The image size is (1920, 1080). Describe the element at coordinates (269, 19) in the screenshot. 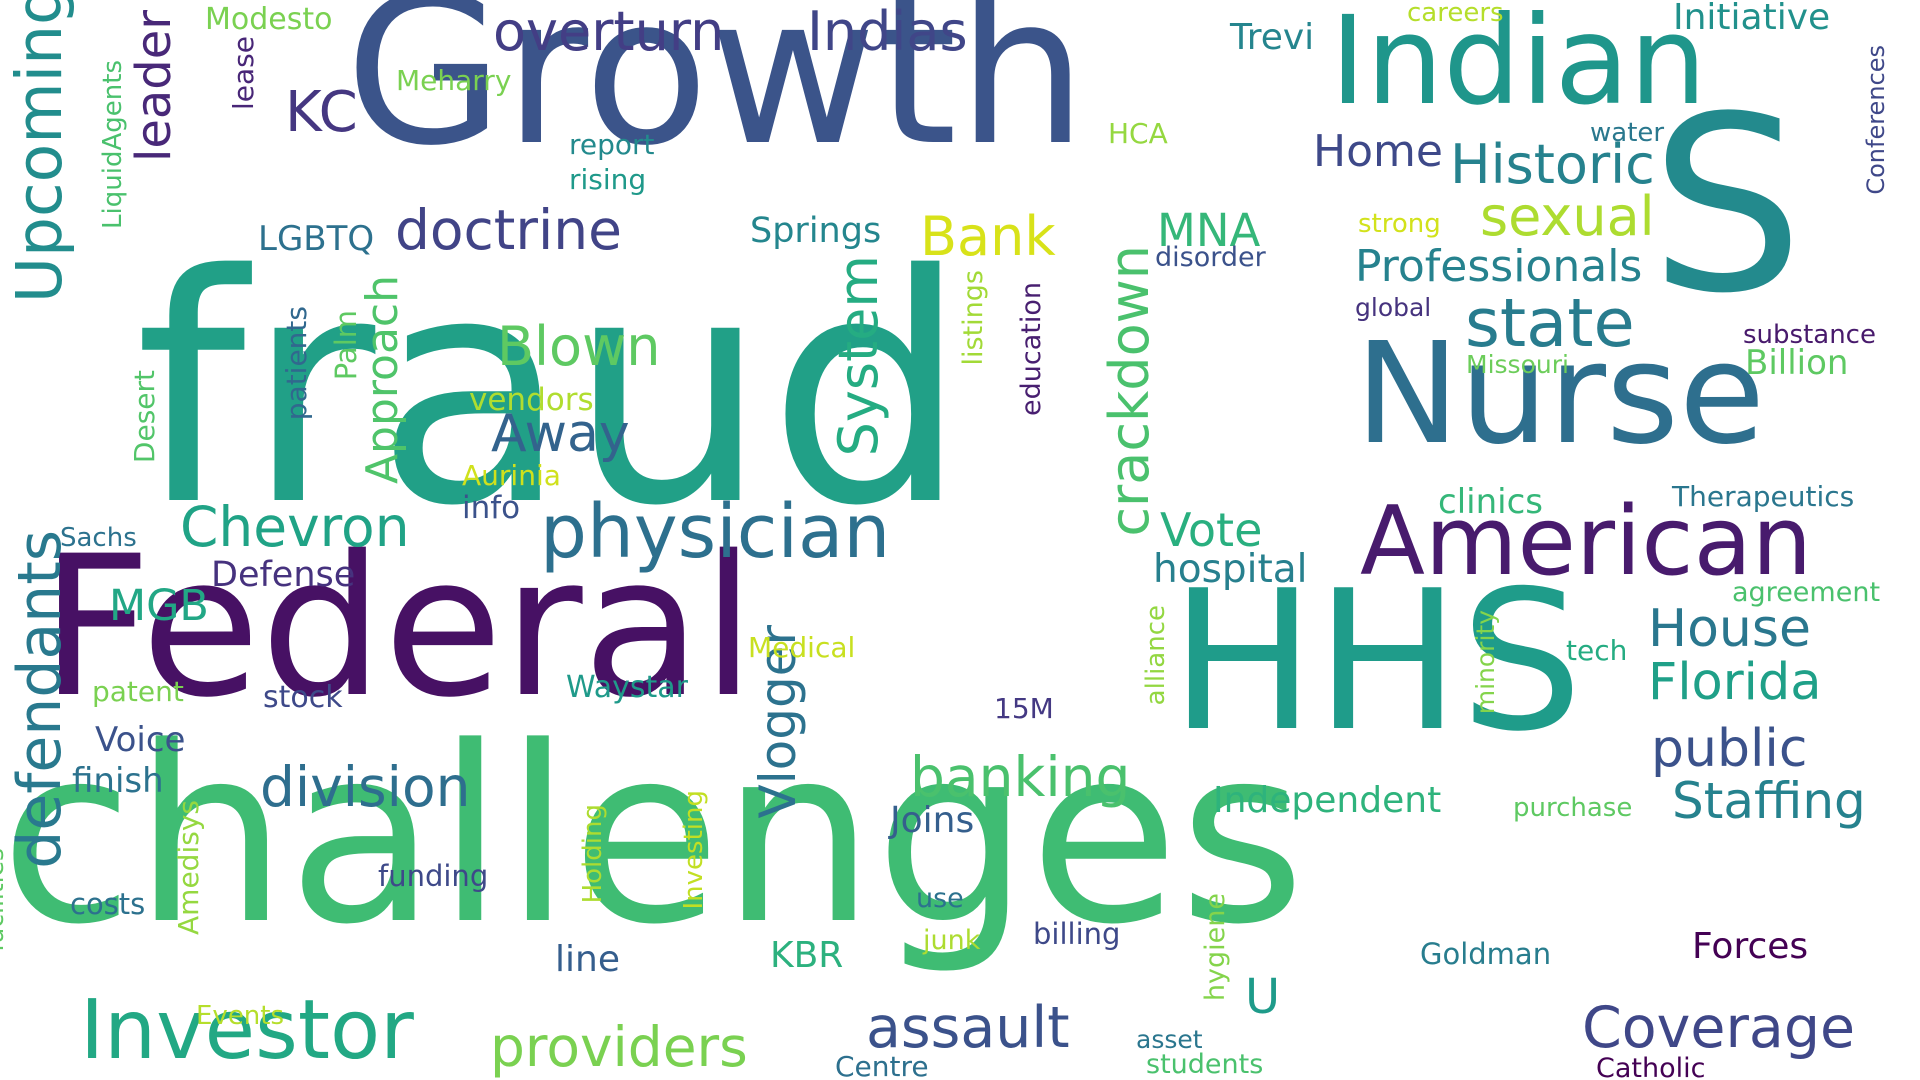

I see `word-modesto: Modesto` at that location.